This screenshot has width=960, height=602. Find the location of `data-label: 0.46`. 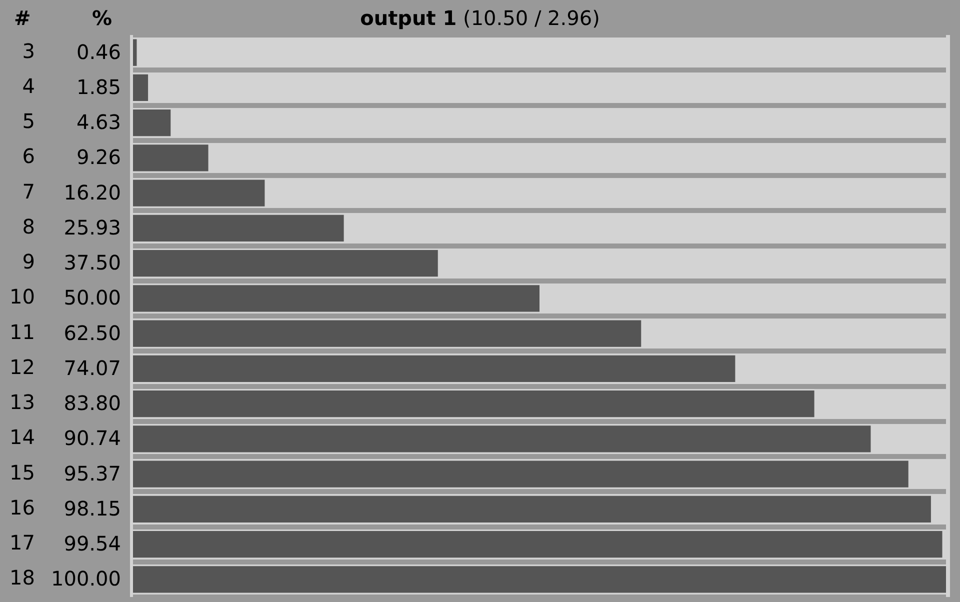

data-label: 0.46 is located at coordinates (98, 52).